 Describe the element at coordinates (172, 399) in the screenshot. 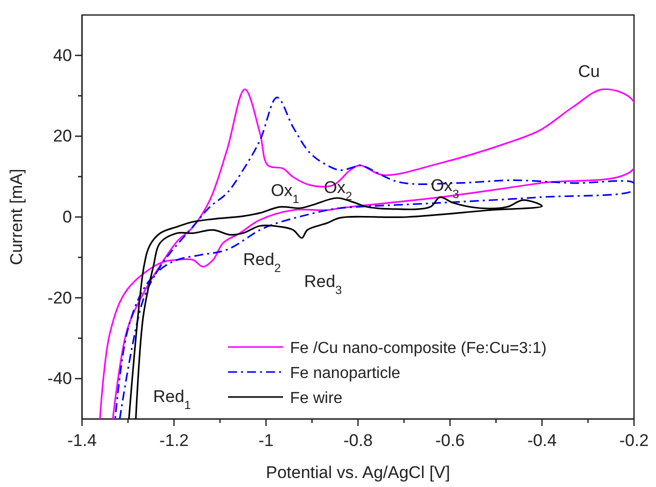

I see `annotation: Red$_{1}$` at that location.